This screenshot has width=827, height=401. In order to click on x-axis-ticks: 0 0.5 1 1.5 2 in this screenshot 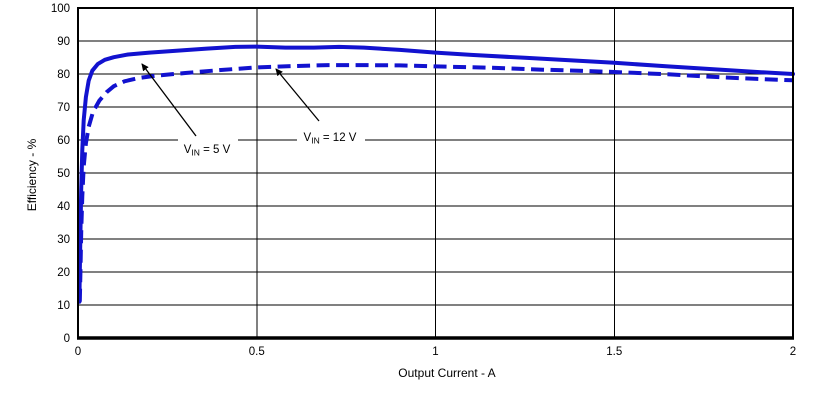, I will do `click(435, 352)`.